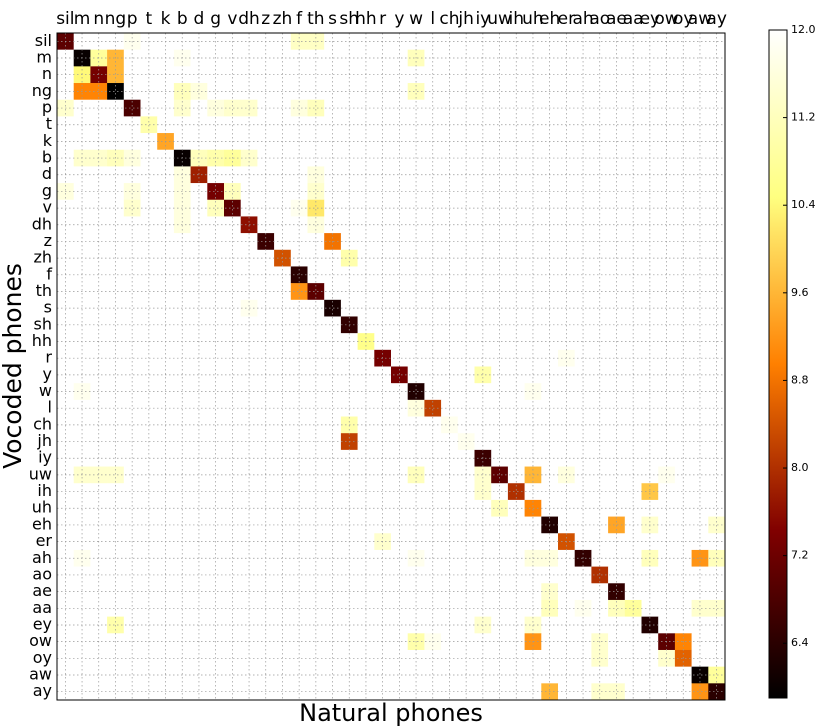 The image size is (830, 728). Describe the element at coordinates (82, 19) in the screenshot. I see `x-tick-label: m` at that location.